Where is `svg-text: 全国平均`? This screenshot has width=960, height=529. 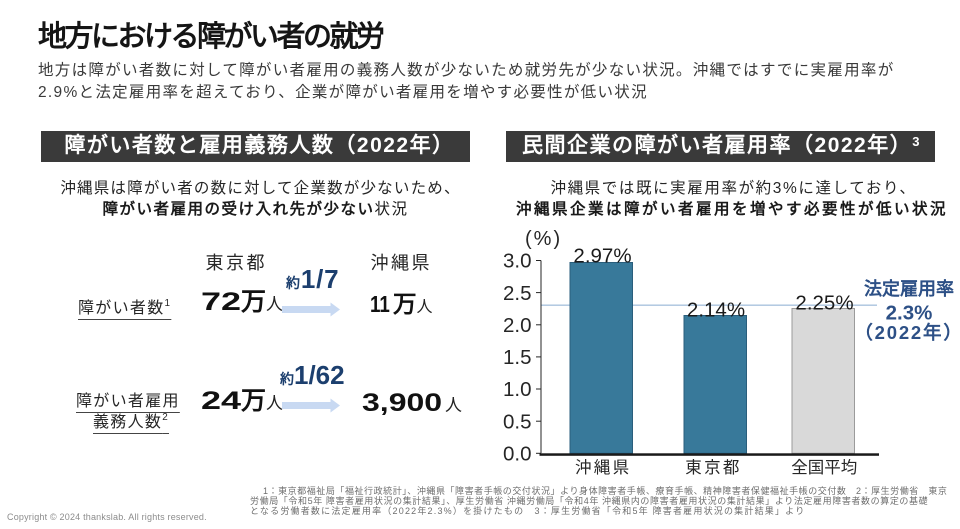 svg-text: 全国平均 is located at coordinates (824, 467).